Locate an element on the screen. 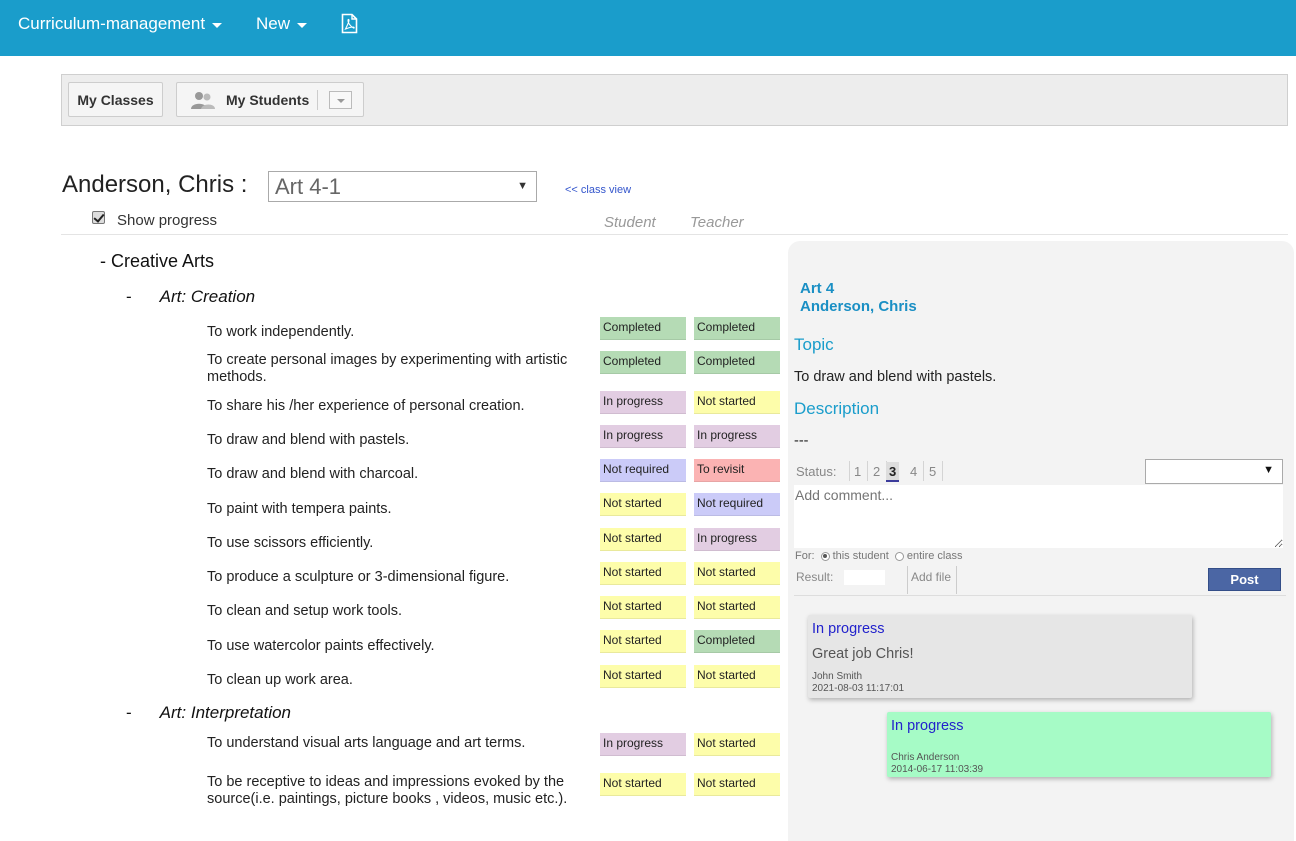 The image size is (1296, 841). objective-text: To use scissors efficiently. is located at coordinates (290, 543).